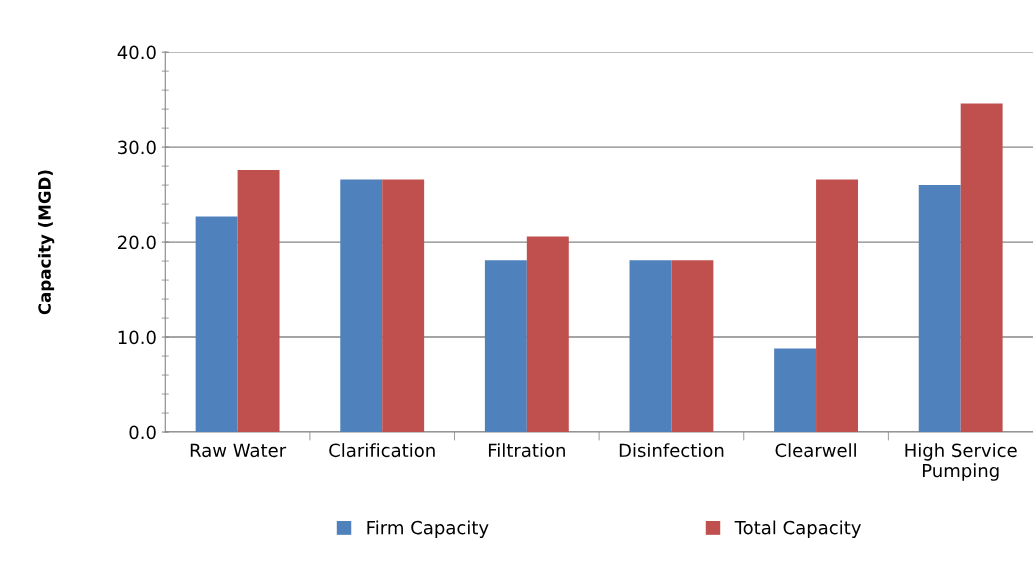 The width and height of the screenshot is (1033, 573). Describe the element at coordinates (137, 147) in the screenshot. I see `y-tick-label: 30.0` at that location.